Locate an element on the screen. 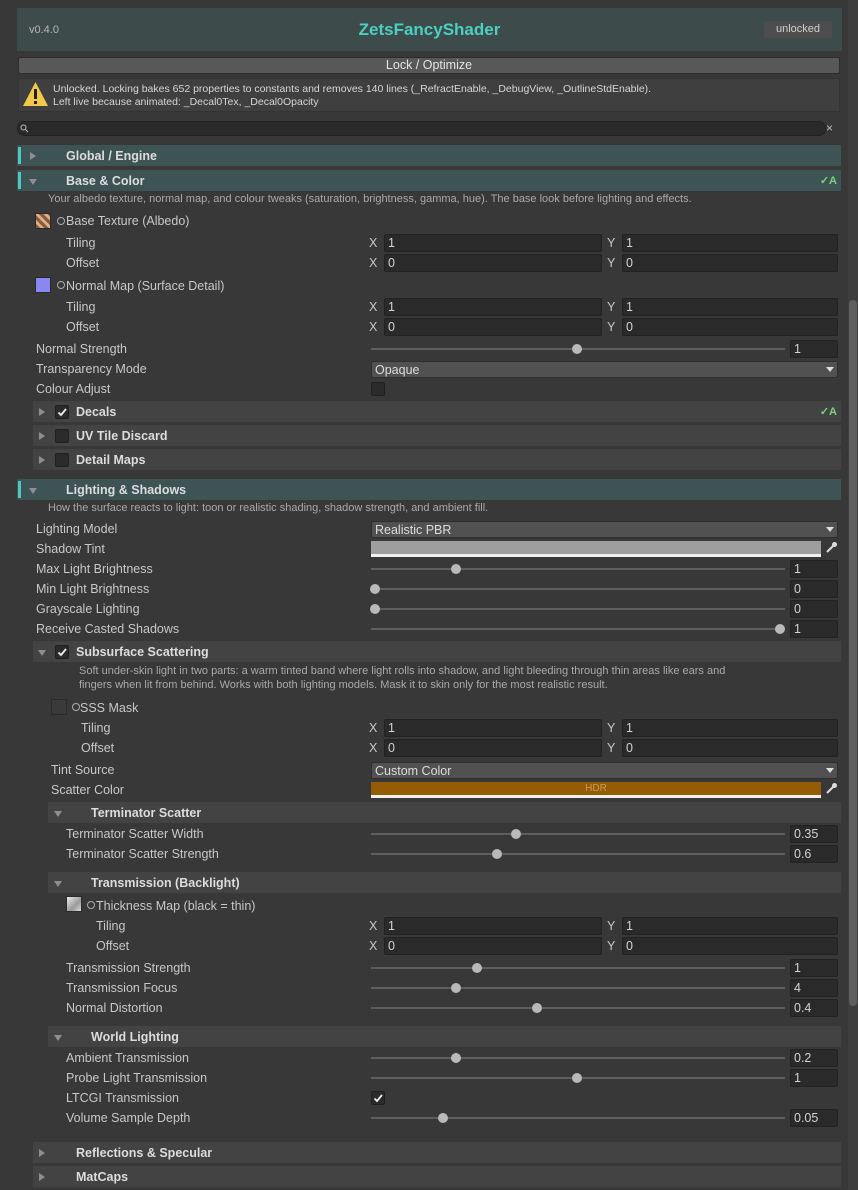 This screenshot has width=858, height=1190. number-field: 0.35 is located at coordinates (814, 834).